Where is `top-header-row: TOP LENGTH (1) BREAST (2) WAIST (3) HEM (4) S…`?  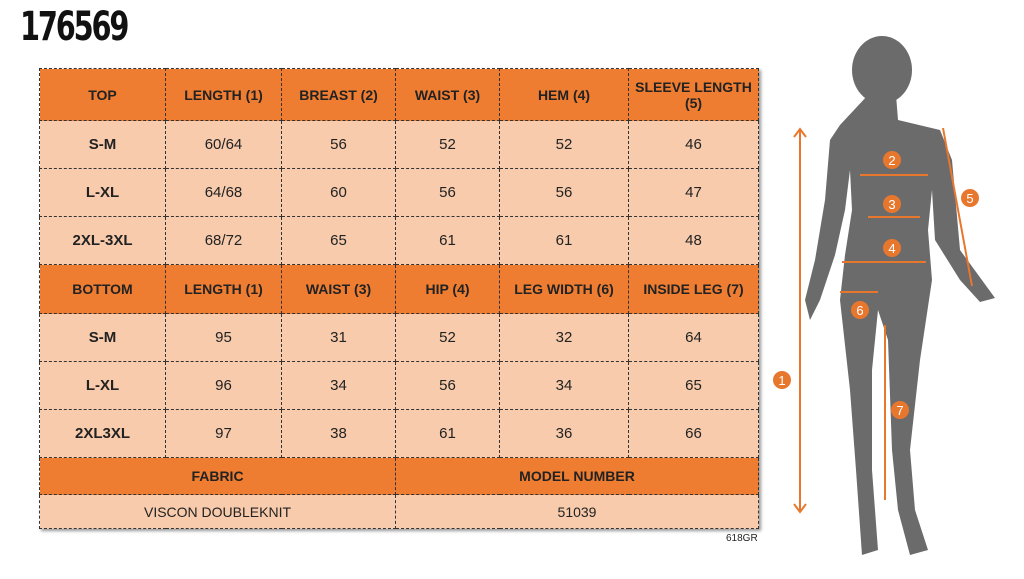
top-header-row: TOP LENGTH (1) BREAST (2) WAIST (3) HEM (4) S… is located at coordinates (399, 94).